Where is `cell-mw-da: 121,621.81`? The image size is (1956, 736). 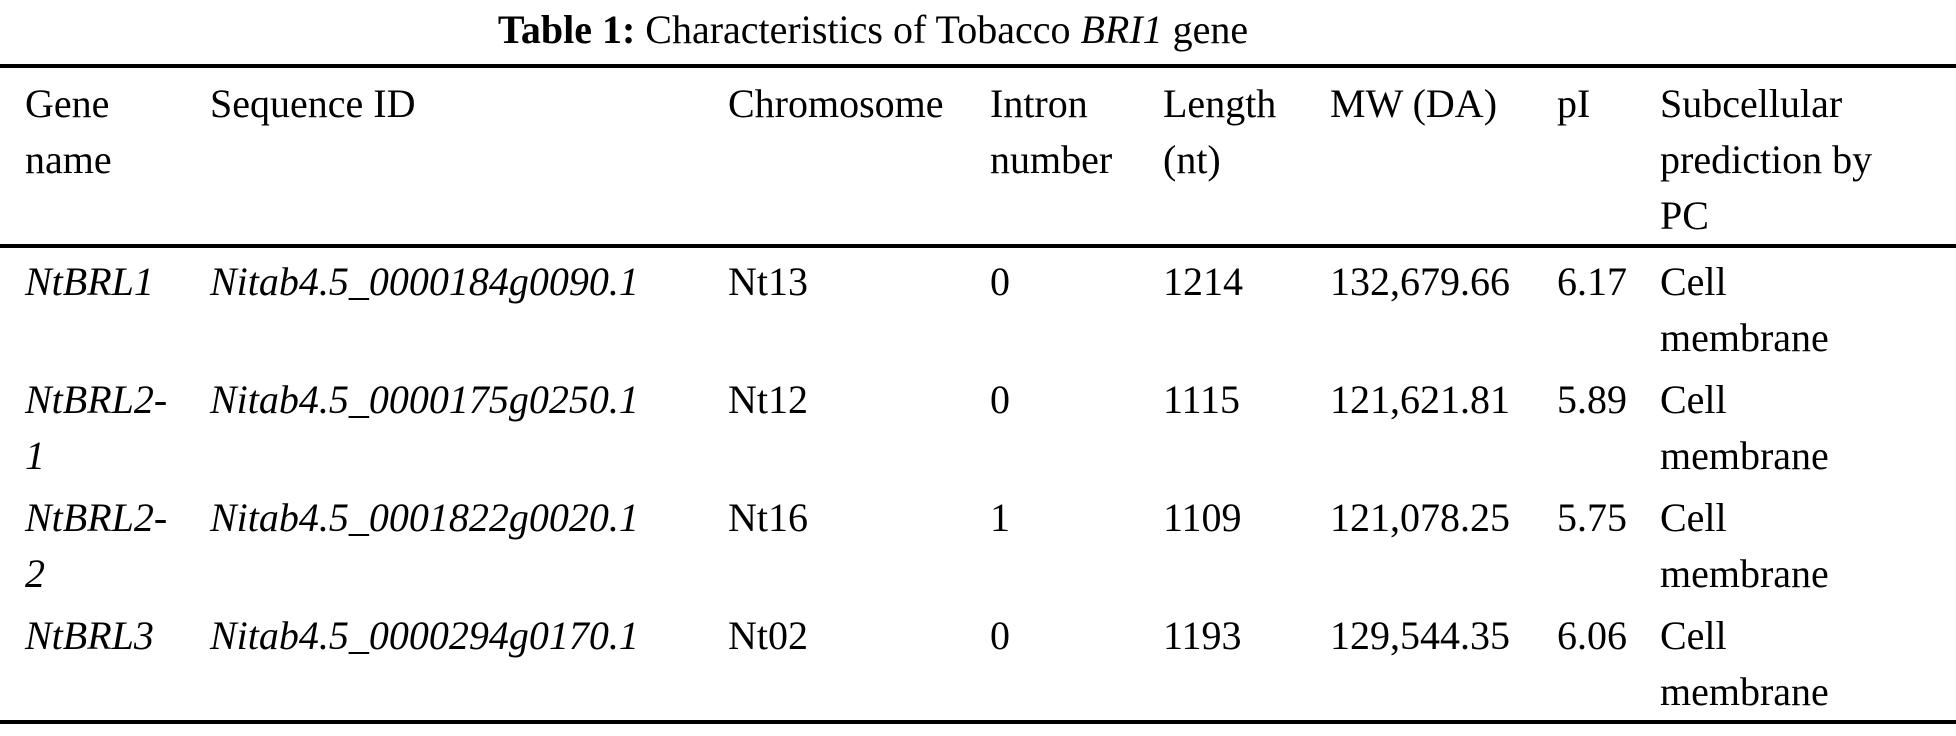
cell-mw-da: 121,621.81 is located at coordinates (1420, 399).